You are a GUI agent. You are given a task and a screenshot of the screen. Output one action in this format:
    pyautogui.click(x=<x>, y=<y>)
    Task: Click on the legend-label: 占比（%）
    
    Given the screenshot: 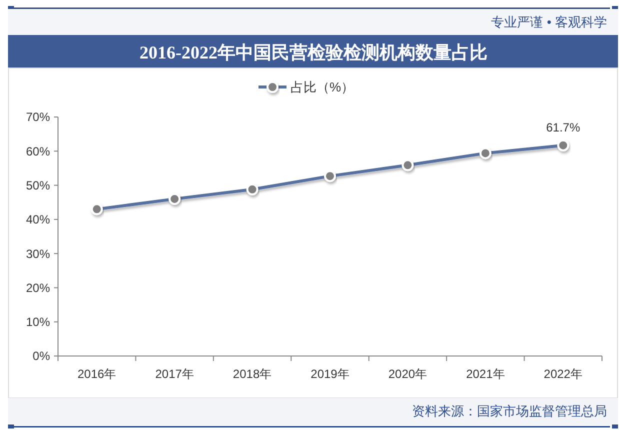 What is the action you would take?
    pyautogui.click(x=322, y=87)
    